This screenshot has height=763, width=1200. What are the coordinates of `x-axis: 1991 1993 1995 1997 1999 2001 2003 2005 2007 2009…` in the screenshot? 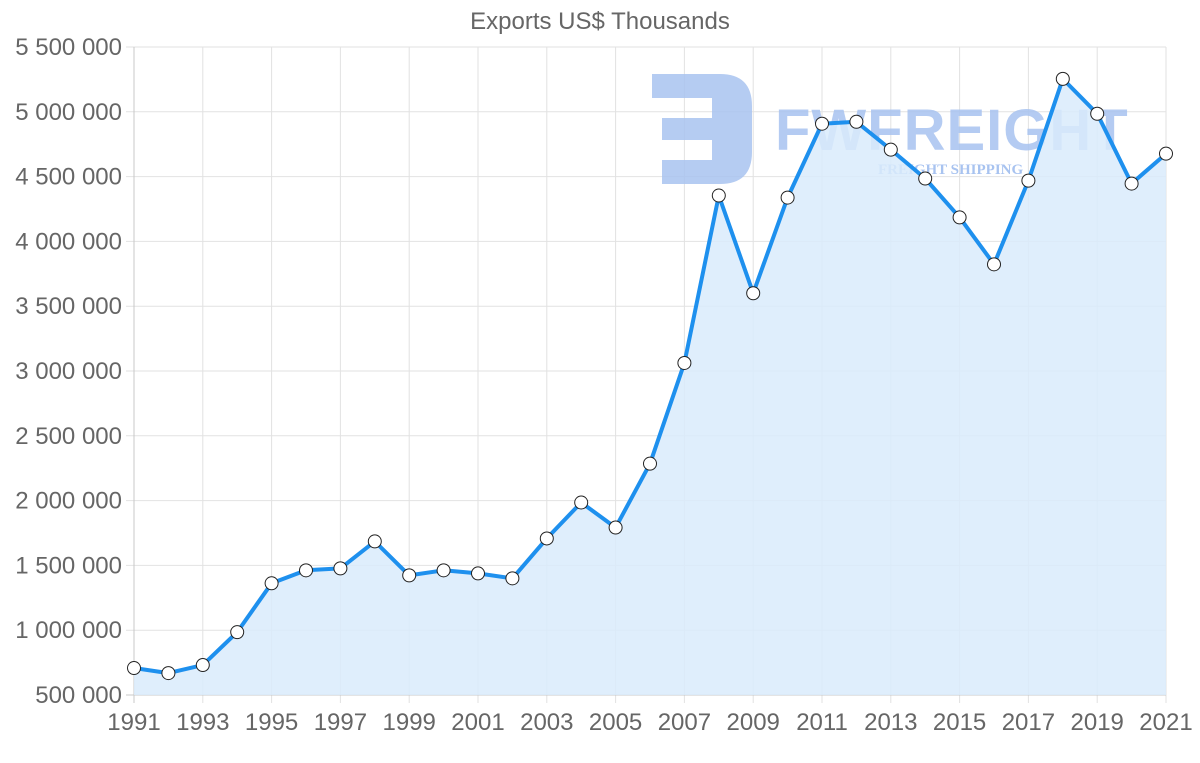 It's located at (649, 722).